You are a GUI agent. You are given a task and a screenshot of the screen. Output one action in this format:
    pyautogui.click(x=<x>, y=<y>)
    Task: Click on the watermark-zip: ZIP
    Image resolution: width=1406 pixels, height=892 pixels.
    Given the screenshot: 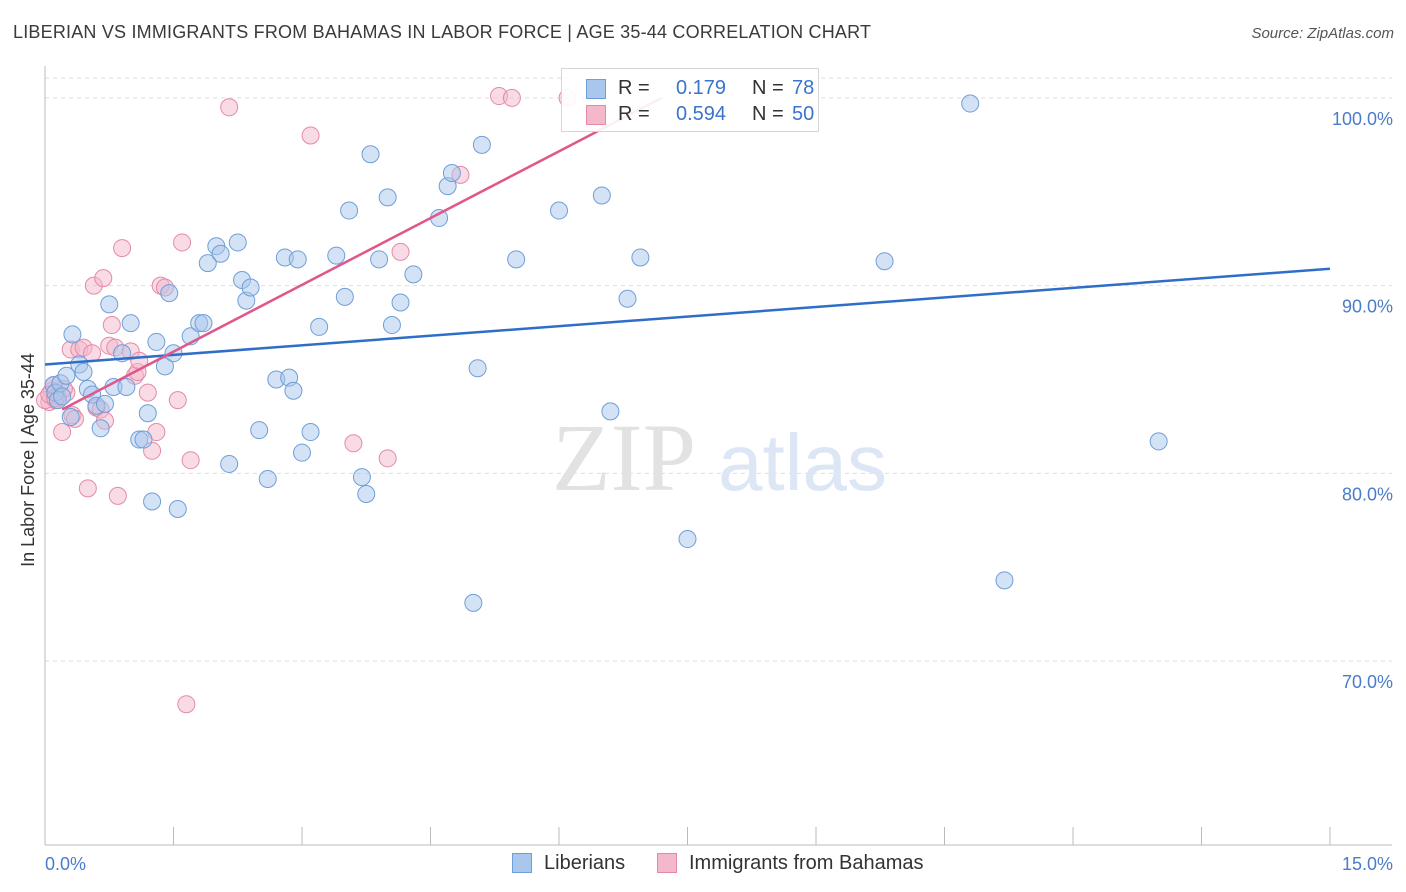 What is the action you would take?
    pyautogui.click(x=624, y=457)
    